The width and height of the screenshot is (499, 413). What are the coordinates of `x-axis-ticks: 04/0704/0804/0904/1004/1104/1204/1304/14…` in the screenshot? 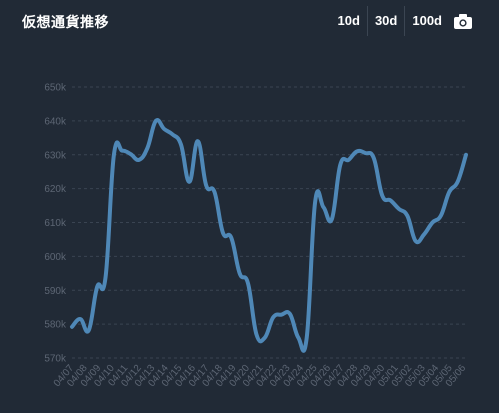 It's located at (260, 376).